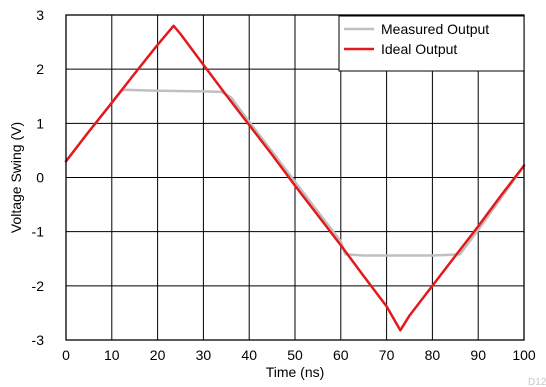 The image size is (546, 387). Describe the element at coordinates (419, 49) in the screenshot. I see `legend-label-ideal-output: Ideal Output` at that location.